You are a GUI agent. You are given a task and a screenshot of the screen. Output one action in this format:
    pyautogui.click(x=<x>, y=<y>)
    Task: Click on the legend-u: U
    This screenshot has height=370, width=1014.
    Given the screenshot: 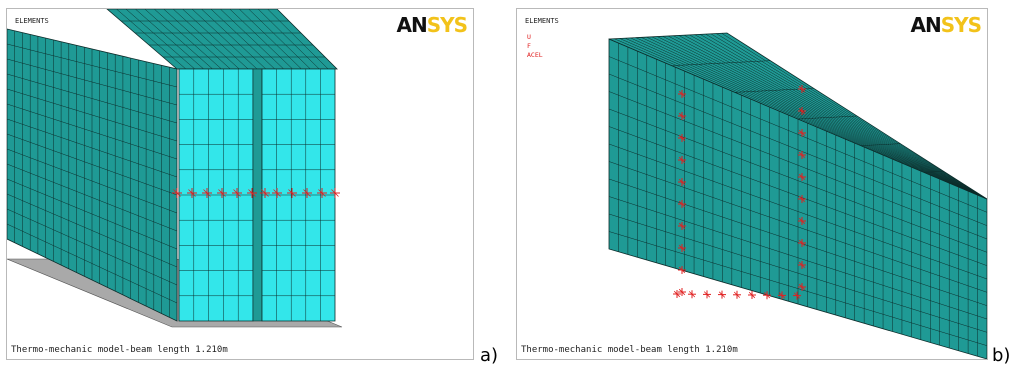 What is the action you would take?
    pyautogui.click(x=529, y=37)
    